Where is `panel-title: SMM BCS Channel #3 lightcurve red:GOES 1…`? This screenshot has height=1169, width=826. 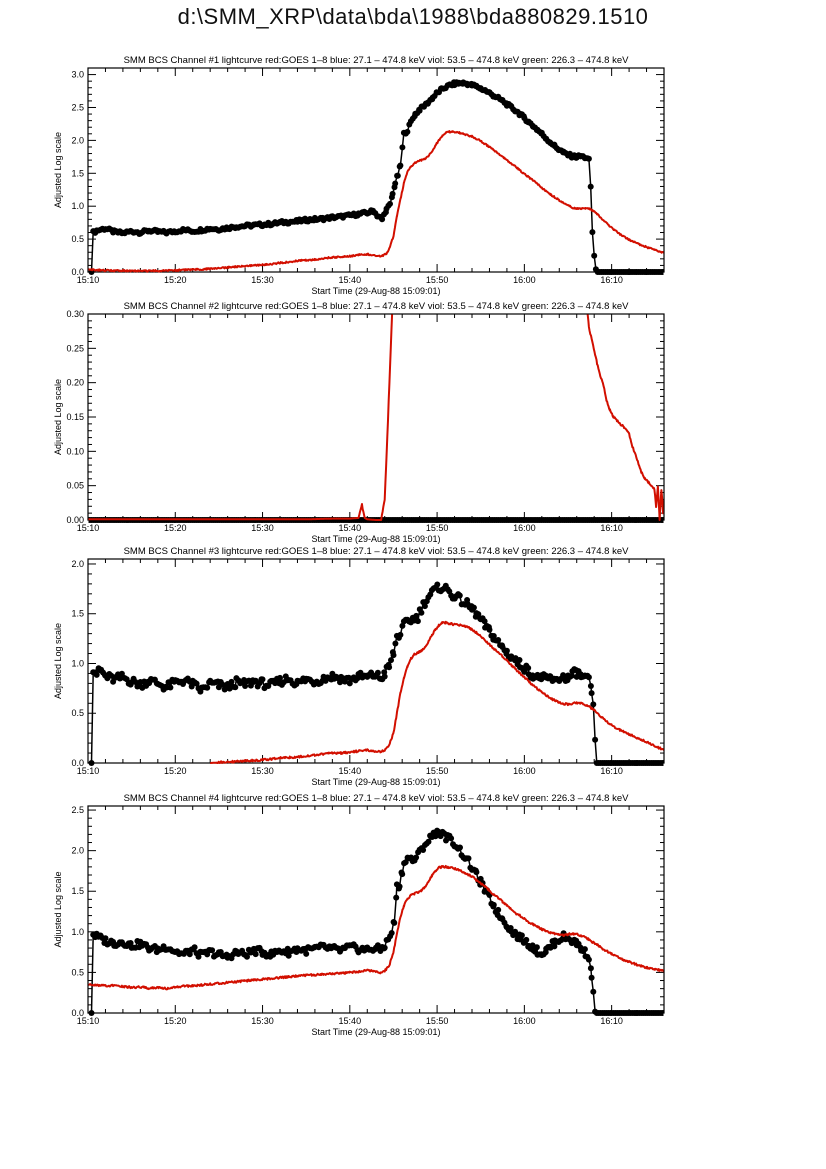 panel-title: SMM BCS Channel #3 lightcurve red:GOES 1… is located at coordinates (377, 551).